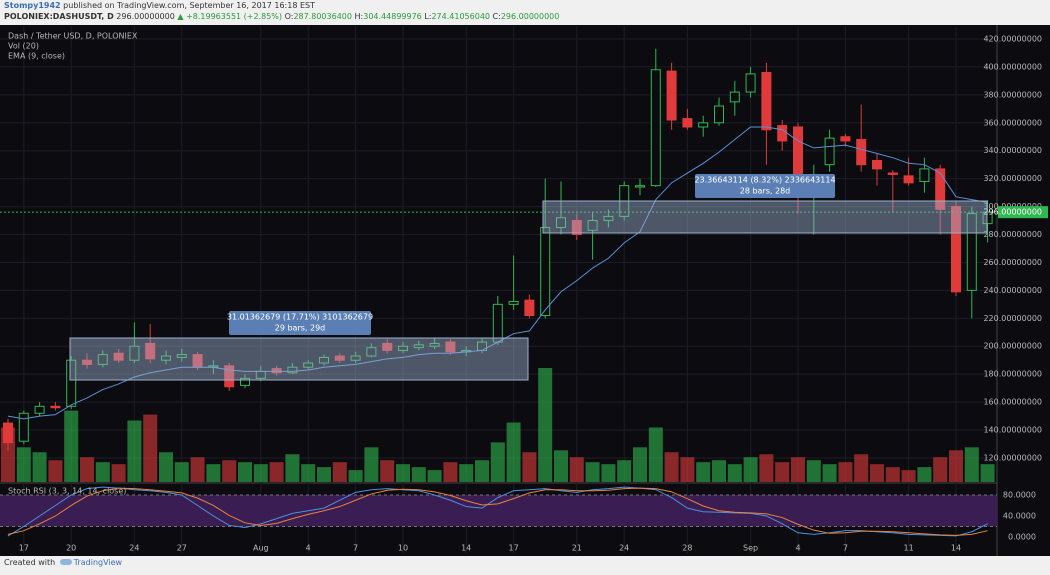  Describe the element at coordinates (1012, 94) in the screenshot. I see `y-tick-label: 380.00000000` at that location.